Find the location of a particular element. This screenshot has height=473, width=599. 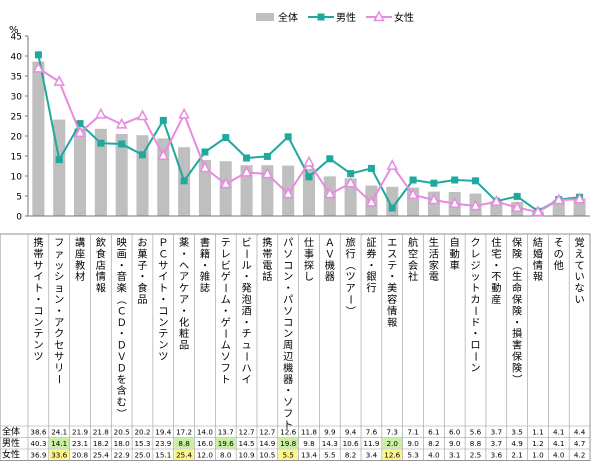

table-cell: 8.2 is located at coordinates (433, 443).